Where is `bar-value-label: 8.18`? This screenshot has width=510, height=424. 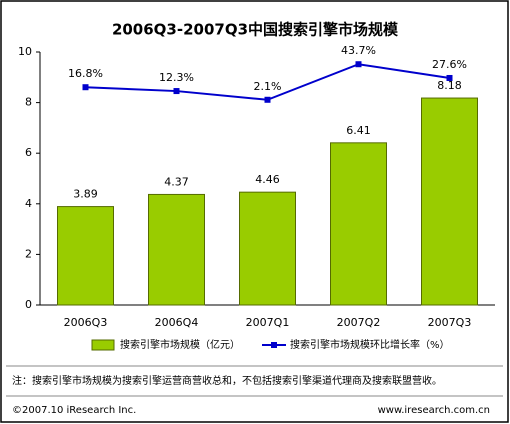
bar-value-label: 8.18 is located at coordinates (449, 85).